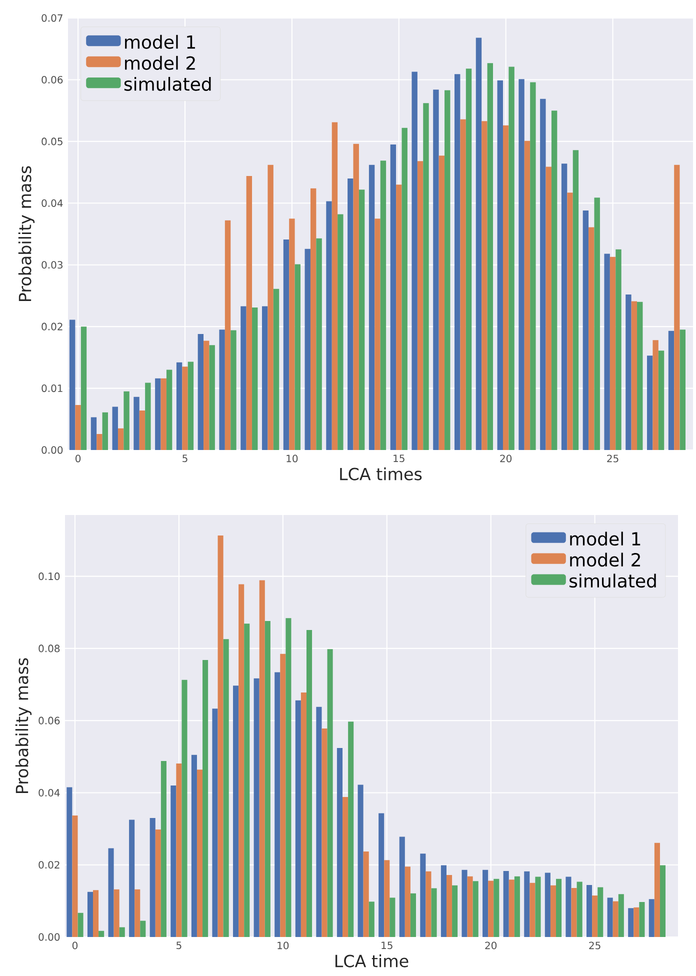 The height and width of the screenshot is (976, 696). I want to click on y-tick-label: 0.08, so click(49, 648).